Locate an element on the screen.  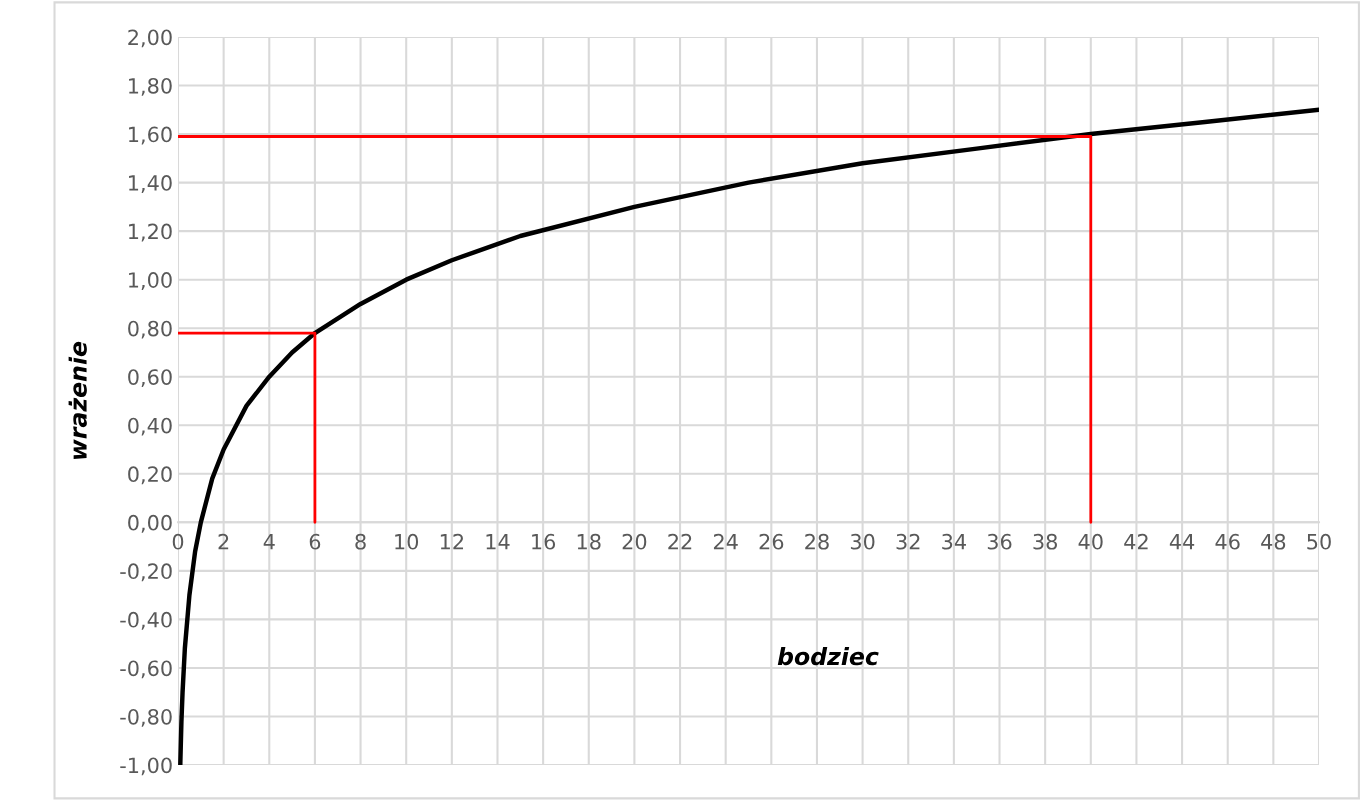
x-tick-label: 0 is located at coordinates (178, 541).